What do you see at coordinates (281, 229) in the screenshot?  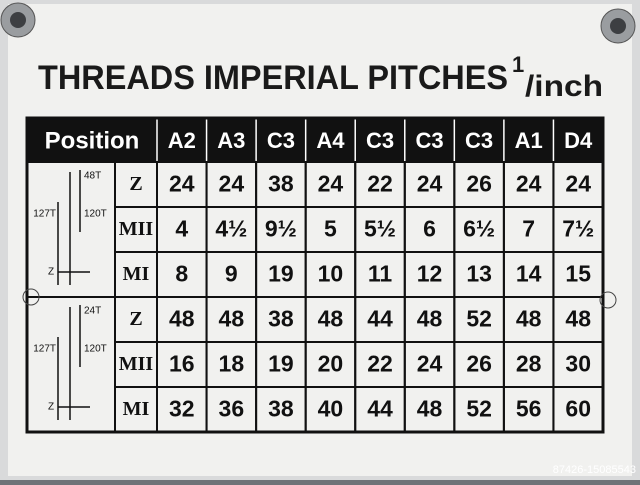 I see `cell-value: 9½` at bounding box center [281, 229].